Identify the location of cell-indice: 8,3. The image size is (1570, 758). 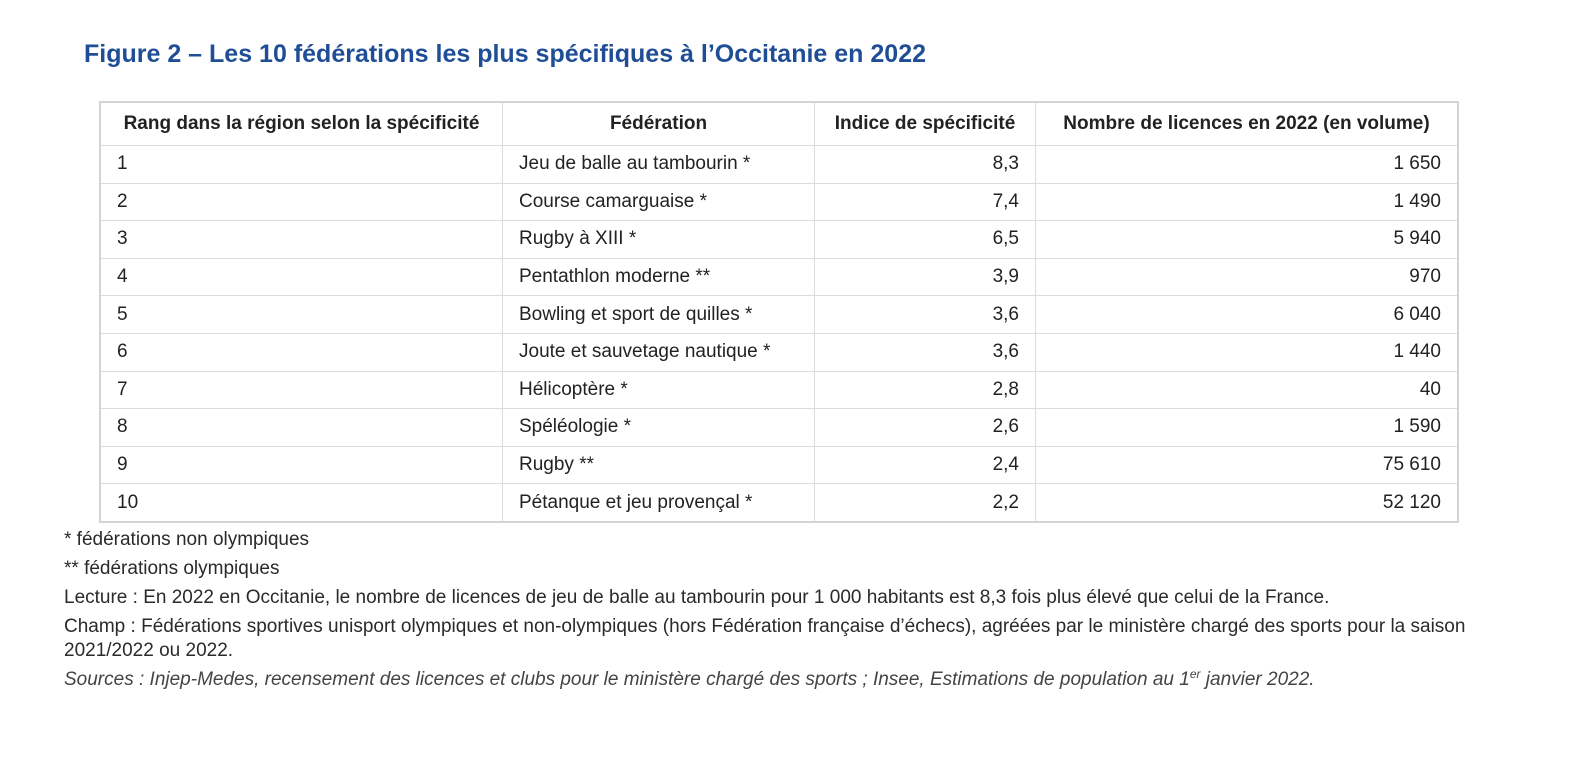
(925, 164).